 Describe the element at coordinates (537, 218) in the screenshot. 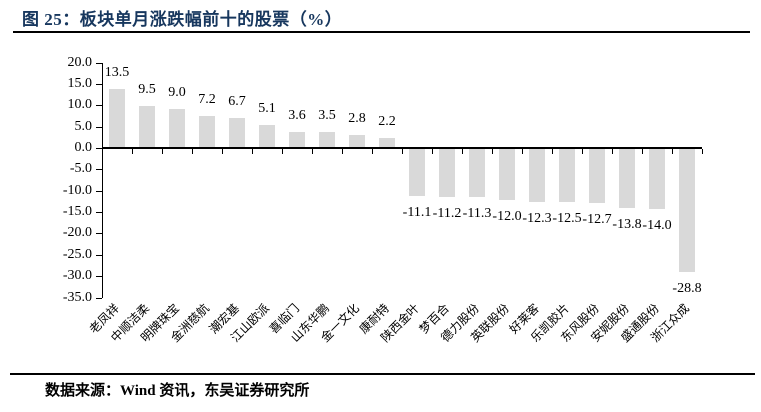

I see `bar-value-label: -12.3` at that location.